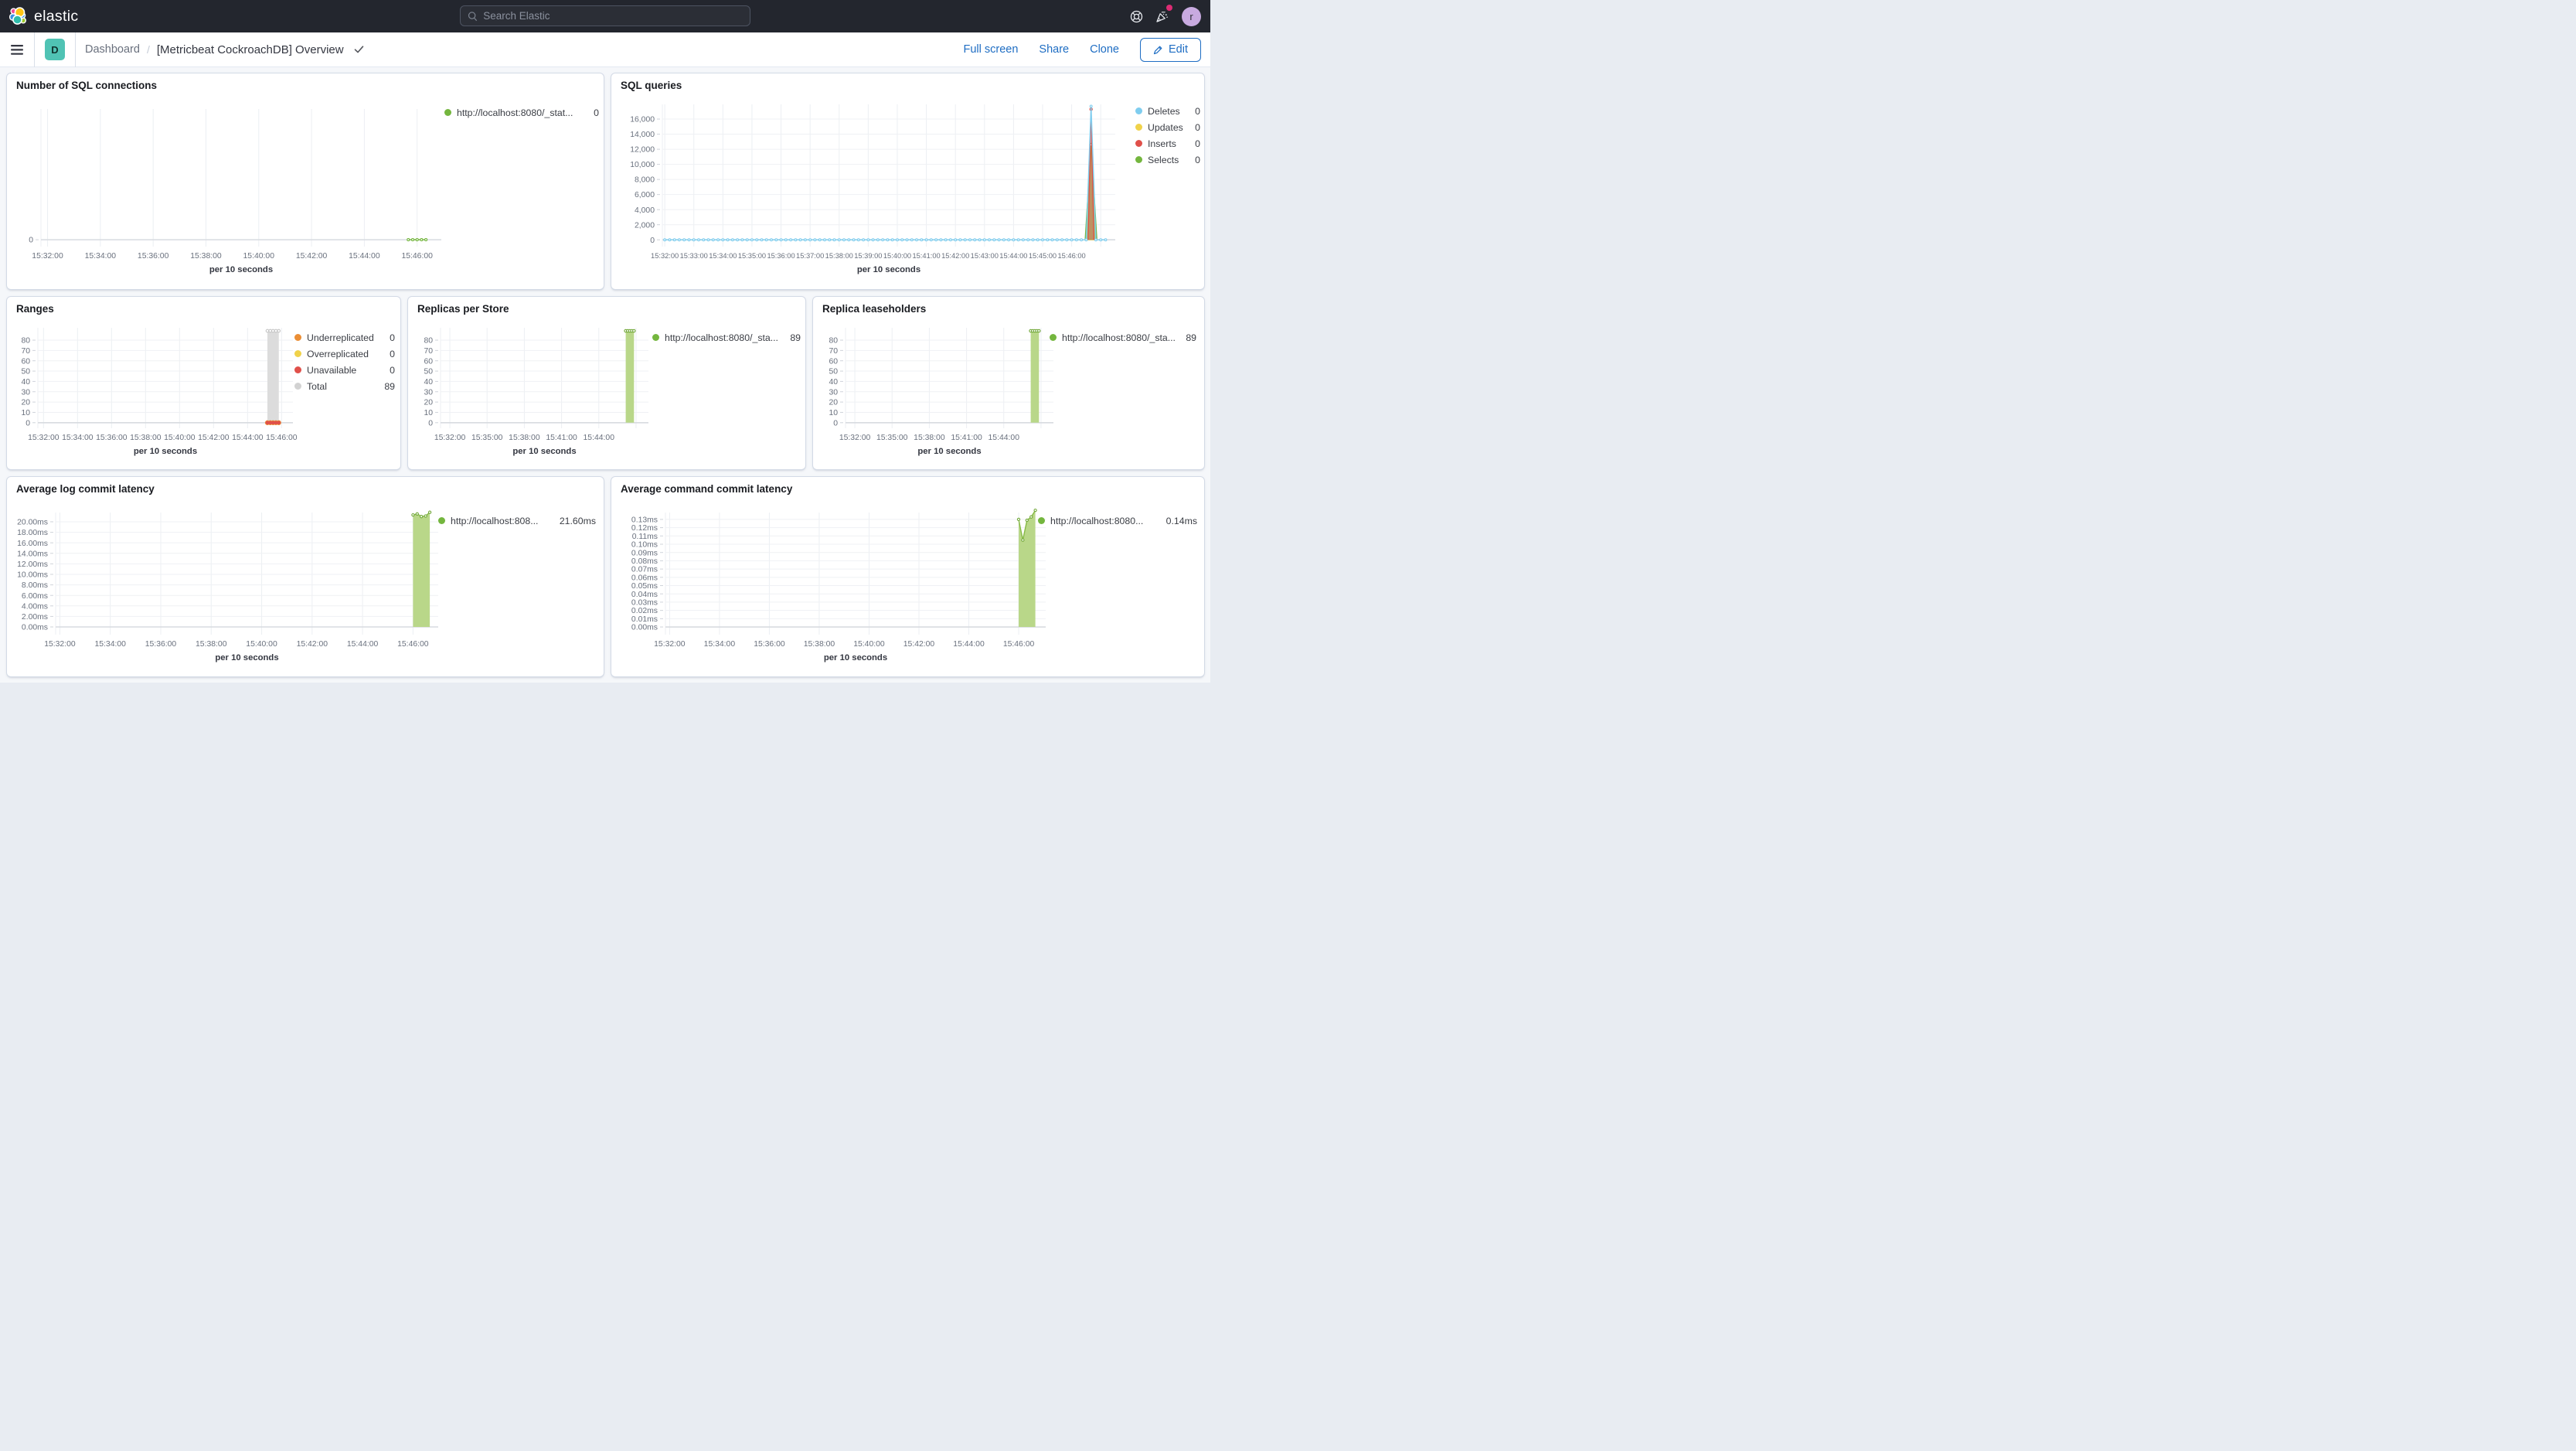 This screenshot has width=2576, height=1451. I want to click on life-ring-icon, so click(1136, 16).